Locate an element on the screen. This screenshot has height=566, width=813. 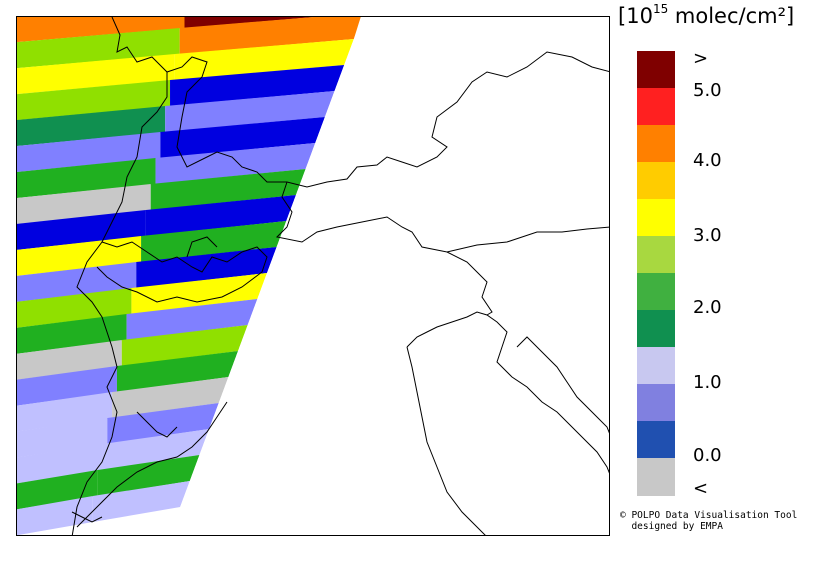
credit-line-1: © POLPO Data Visualisation Tool is located at coordinates (709, 515).